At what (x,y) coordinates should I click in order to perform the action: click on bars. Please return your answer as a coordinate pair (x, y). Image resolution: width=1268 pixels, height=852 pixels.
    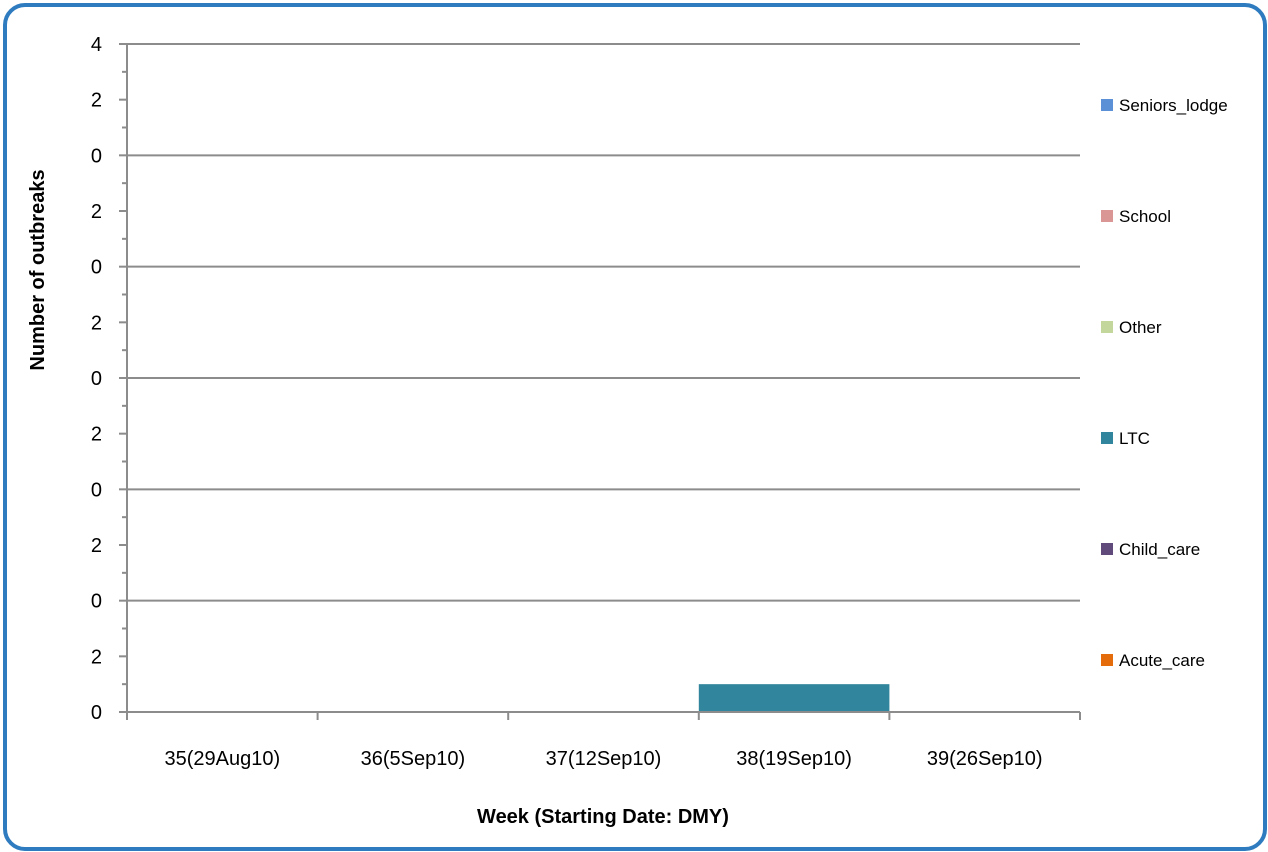
    Looking at the image, I should click on (794, 698).